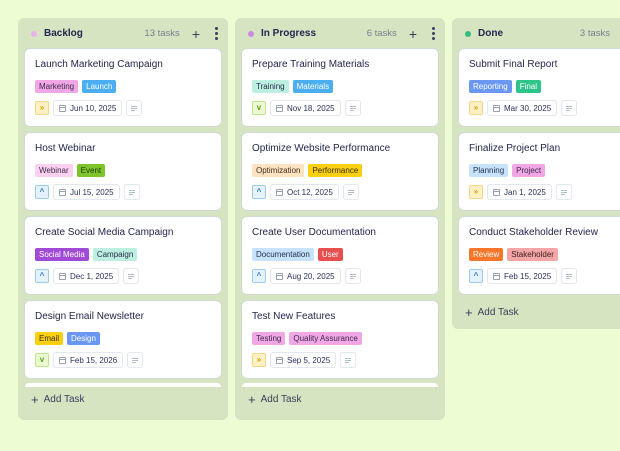 This screenshot has height=451, width=620. I want to click on tag-list: Webinar Event, so click(123, 170).